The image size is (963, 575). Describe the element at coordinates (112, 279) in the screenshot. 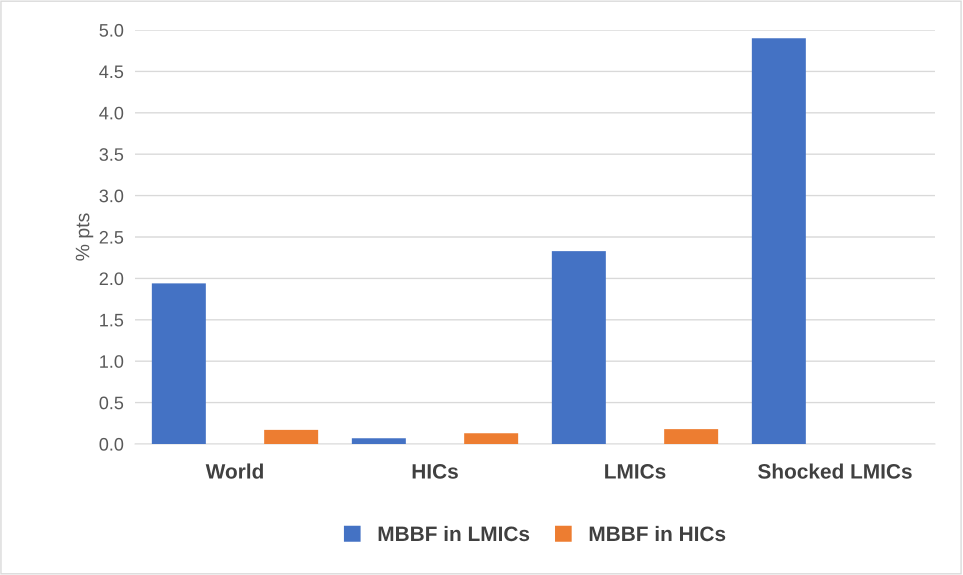

I see `y-tick-label: 2.0` at that location.